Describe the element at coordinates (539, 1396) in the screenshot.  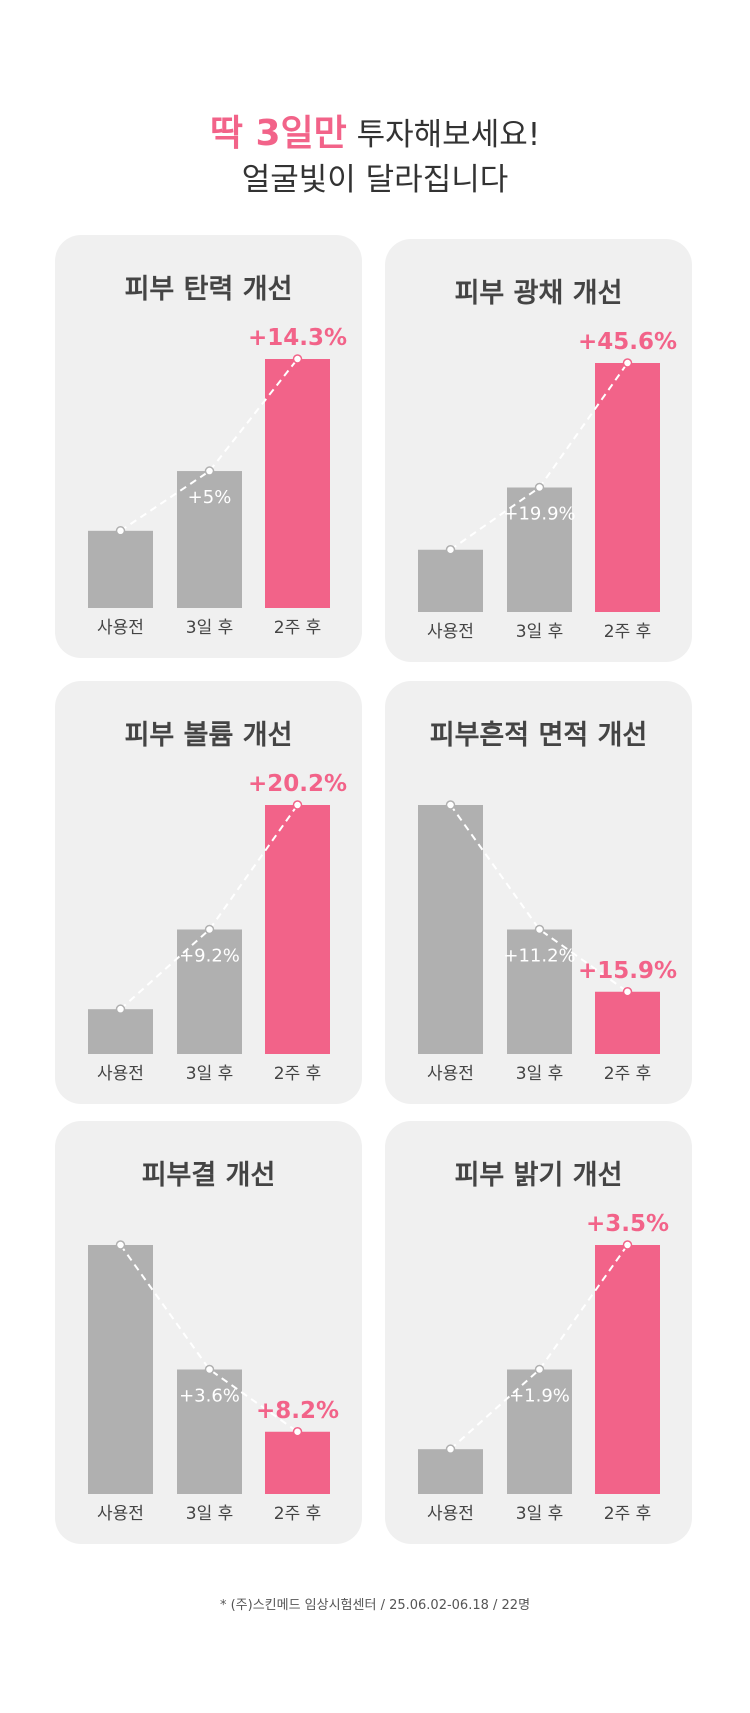
I see `data-label: +1.9%` at that location.